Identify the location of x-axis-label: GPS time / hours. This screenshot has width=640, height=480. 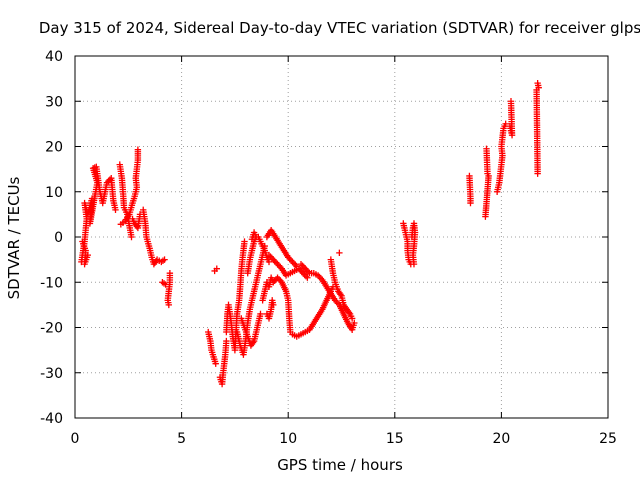
(340, 465).